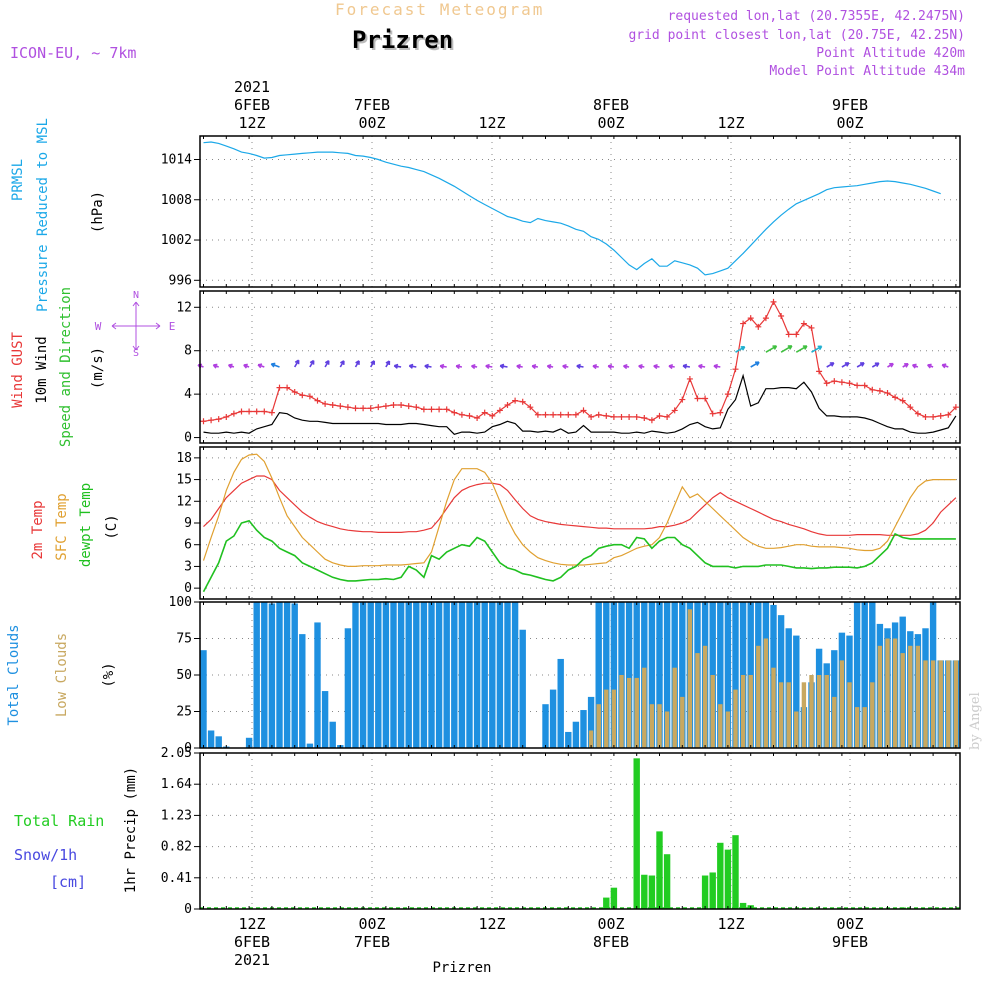  I want to click on temp-sfc-line, so click(579, 510).